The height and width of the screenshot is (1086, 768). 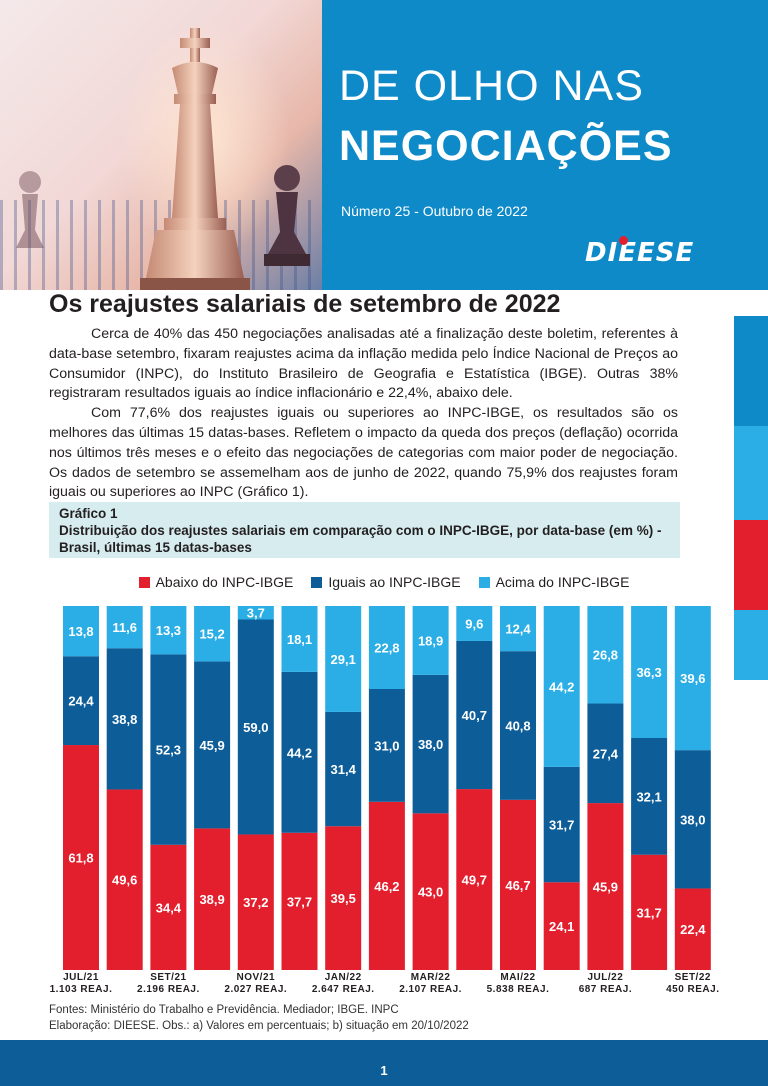 I want to click on data-label: 15,2, so click(x=211, y=634).